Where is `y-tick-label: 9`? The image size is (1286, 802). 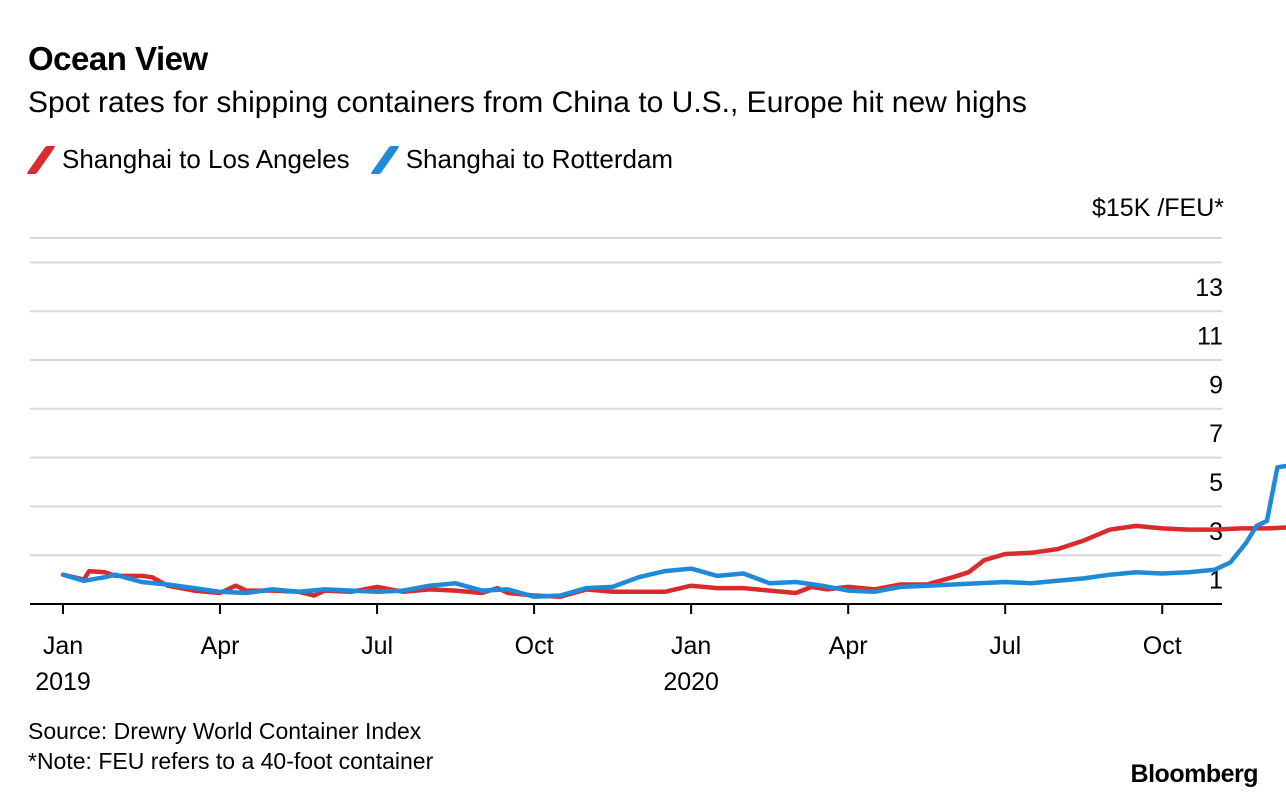 y-tick-label: 9 is located at coordinates (1216, 385).